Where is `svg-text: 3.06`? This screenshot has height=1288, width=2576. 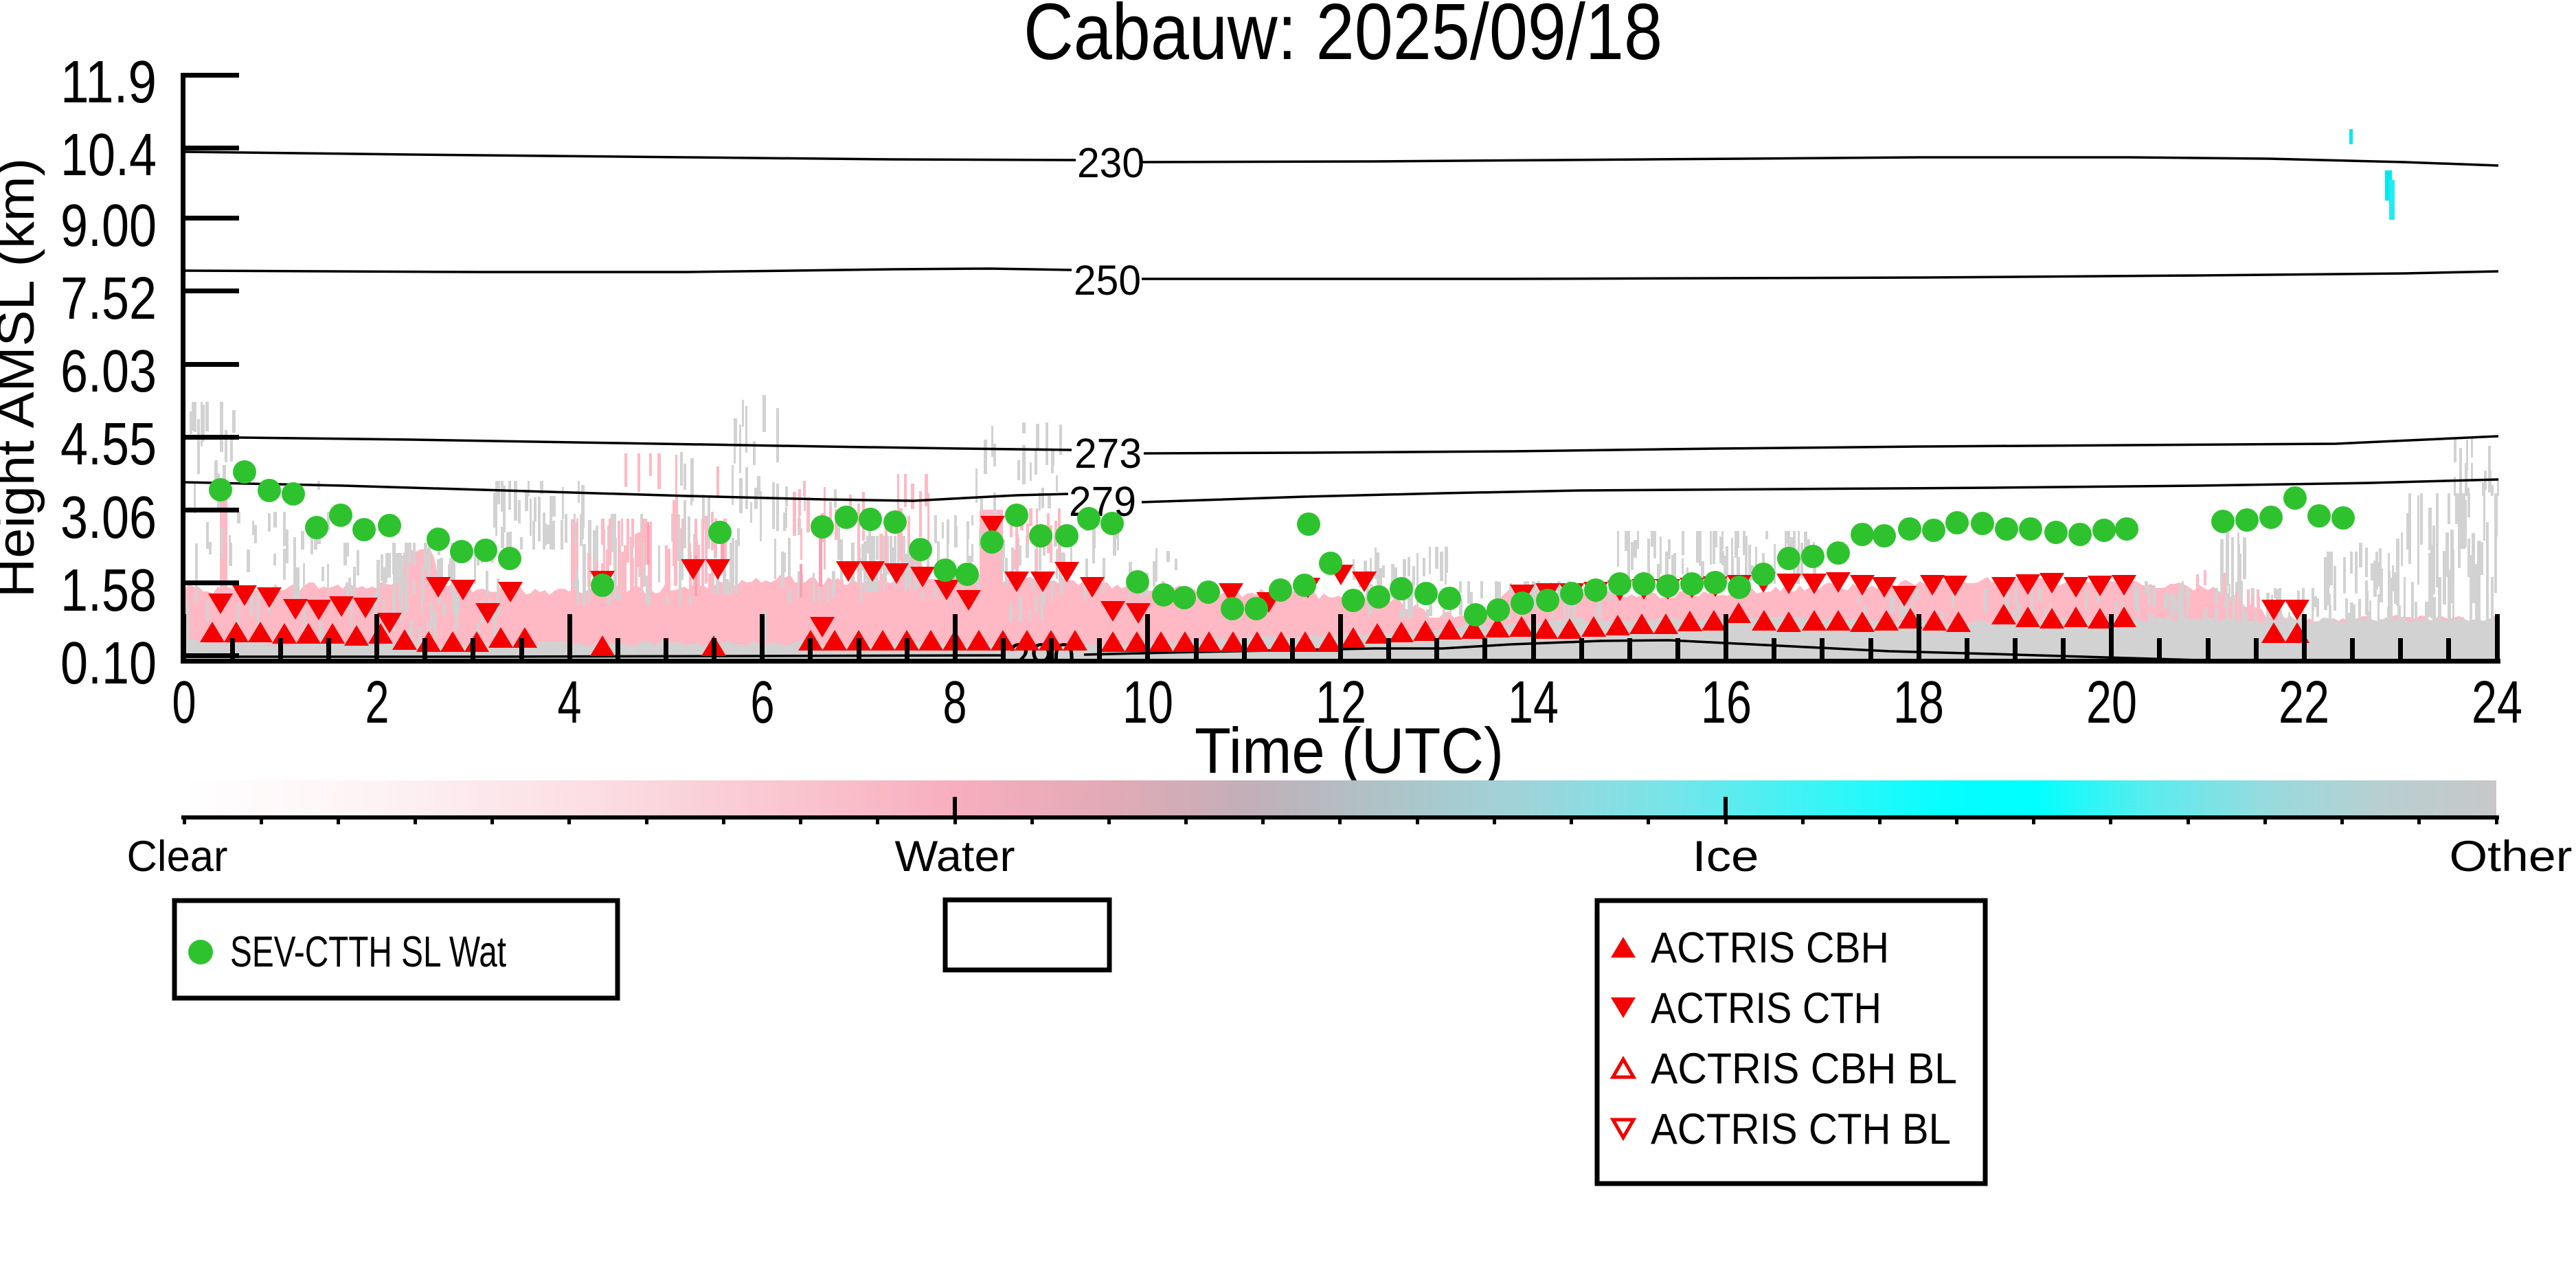
svg-text: 3.06 is located at coordinates (108, 517).